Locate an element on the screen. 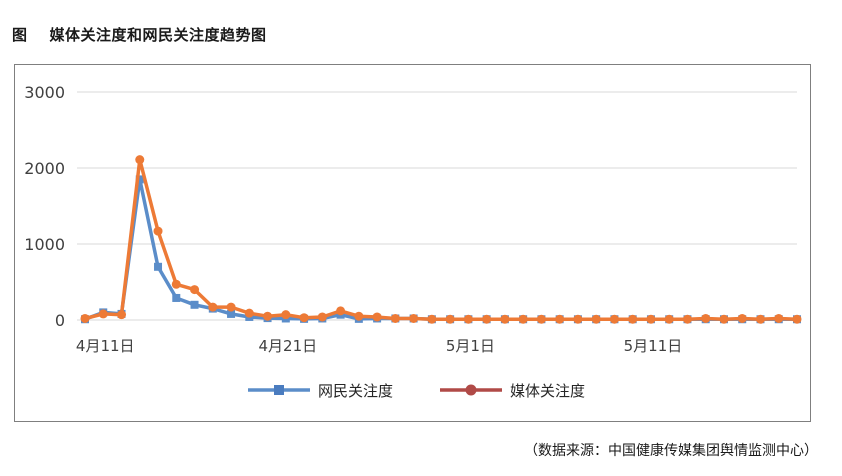 The height and width of the screenshot is (476, 842). x-tick-label: 4月21日 is located at coordinates (288, 346).